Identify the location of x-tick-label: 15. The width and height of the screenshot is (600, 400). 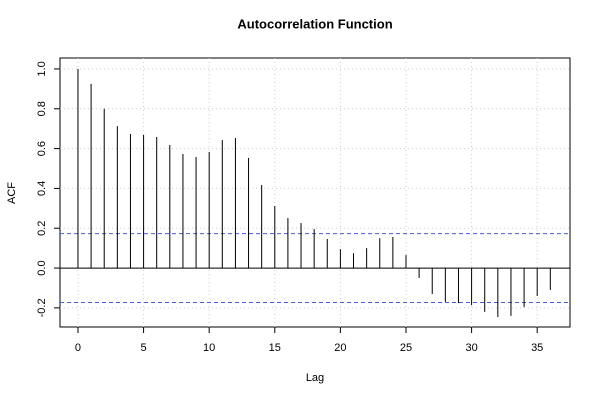
(275, 348).